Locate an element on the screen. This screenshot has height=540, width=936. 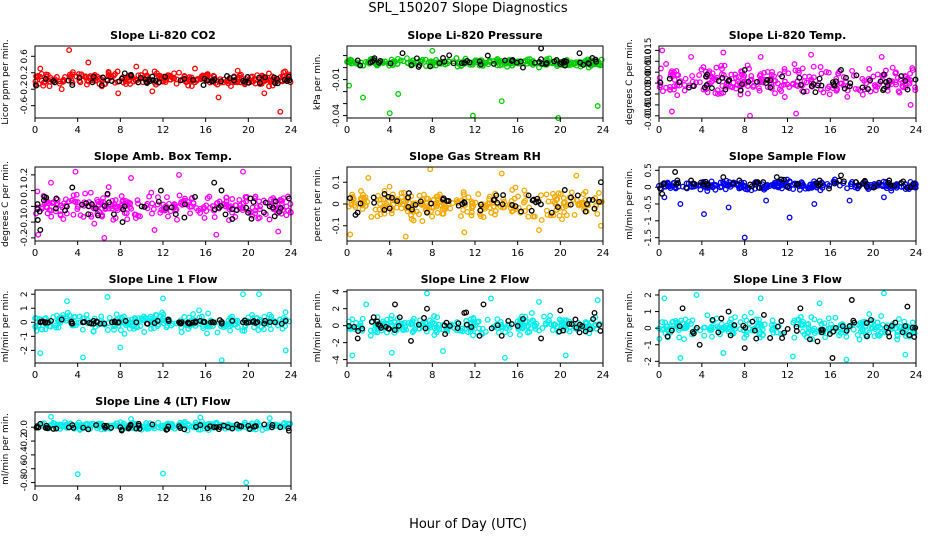
panel-title: Slope Amb. Box Temp. is located at coordinates (163, 156).